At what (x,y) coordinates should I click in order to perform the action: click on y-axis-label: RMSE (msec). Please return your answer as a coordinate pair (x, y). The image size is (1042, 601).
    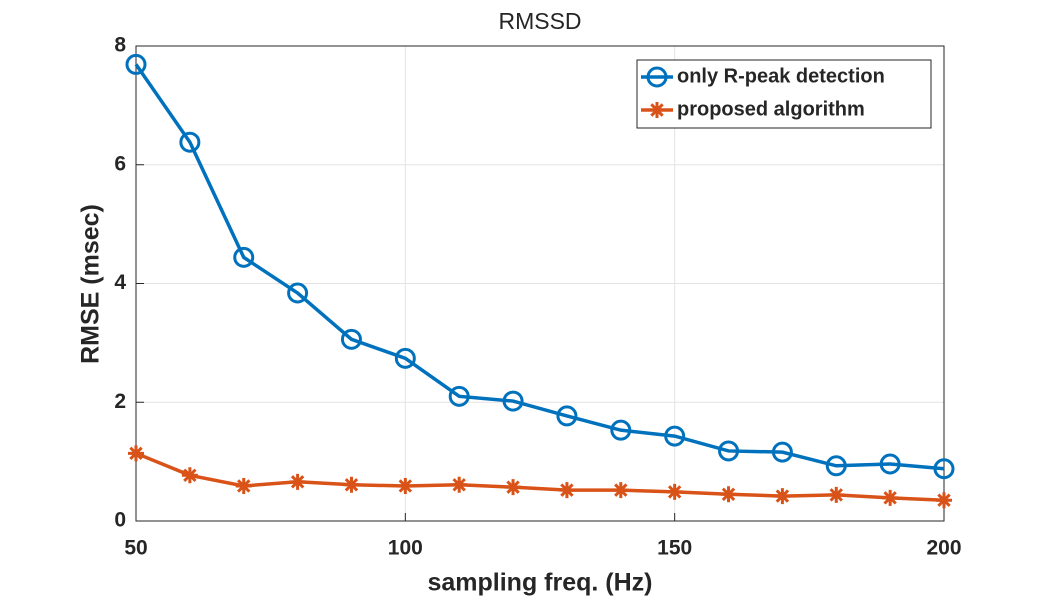
    Looking at the image, I should click on (91, 284).